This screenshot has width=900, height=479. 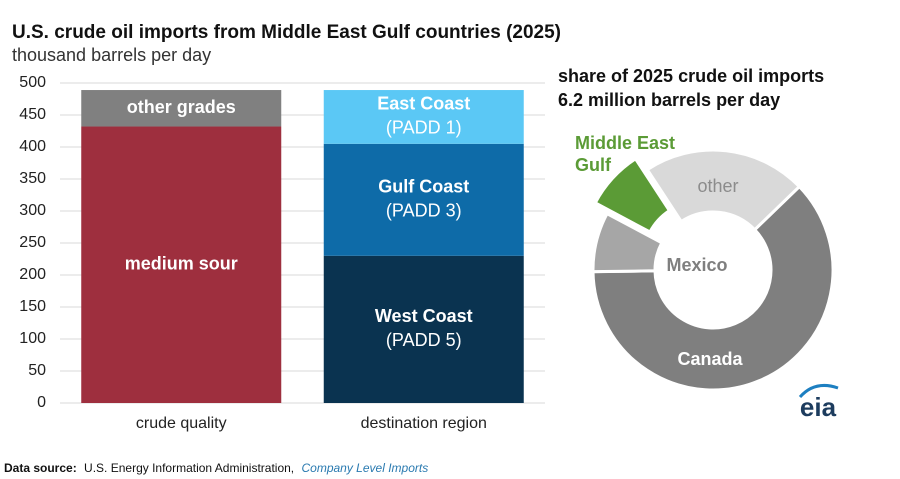 I want to click on segment-sublabel: (PADD 1), so click(x=424, y=128).